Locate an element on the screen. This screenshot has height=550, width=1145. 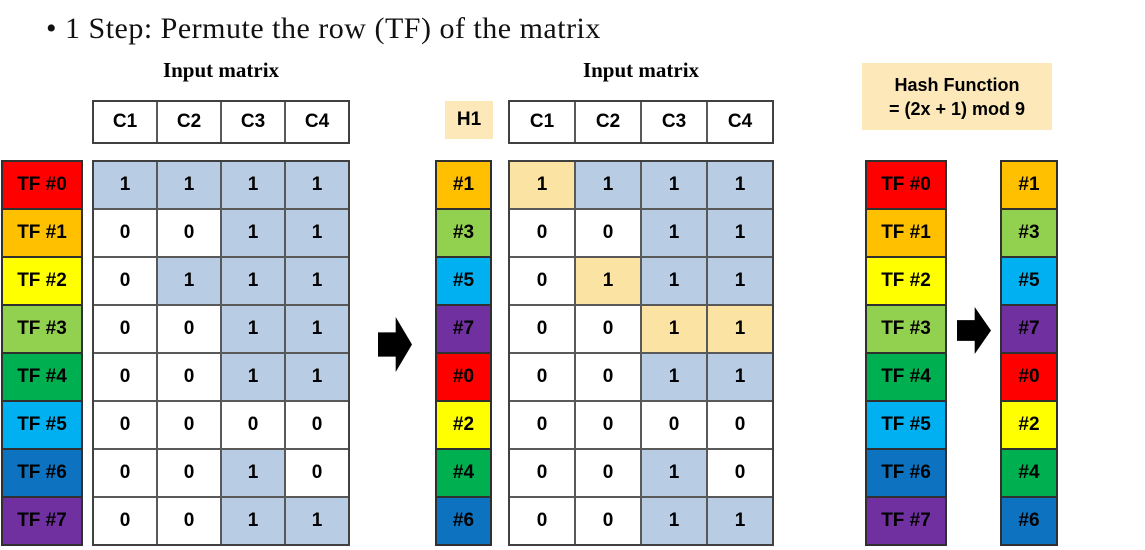
left-tf-label-column: TF #0 TF #1 TF #2 TF #3 TF #4 TF #5 TF #6 TF #7 is located at coordinates (42, 353).